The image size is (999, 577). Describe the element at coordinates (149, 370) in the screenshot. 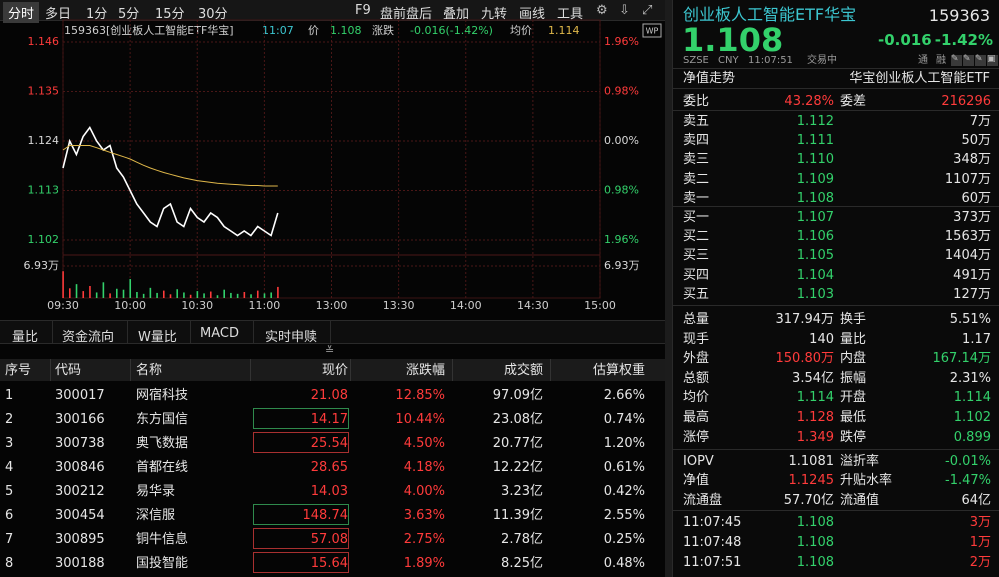

I see `column-header: 名称` at that location.